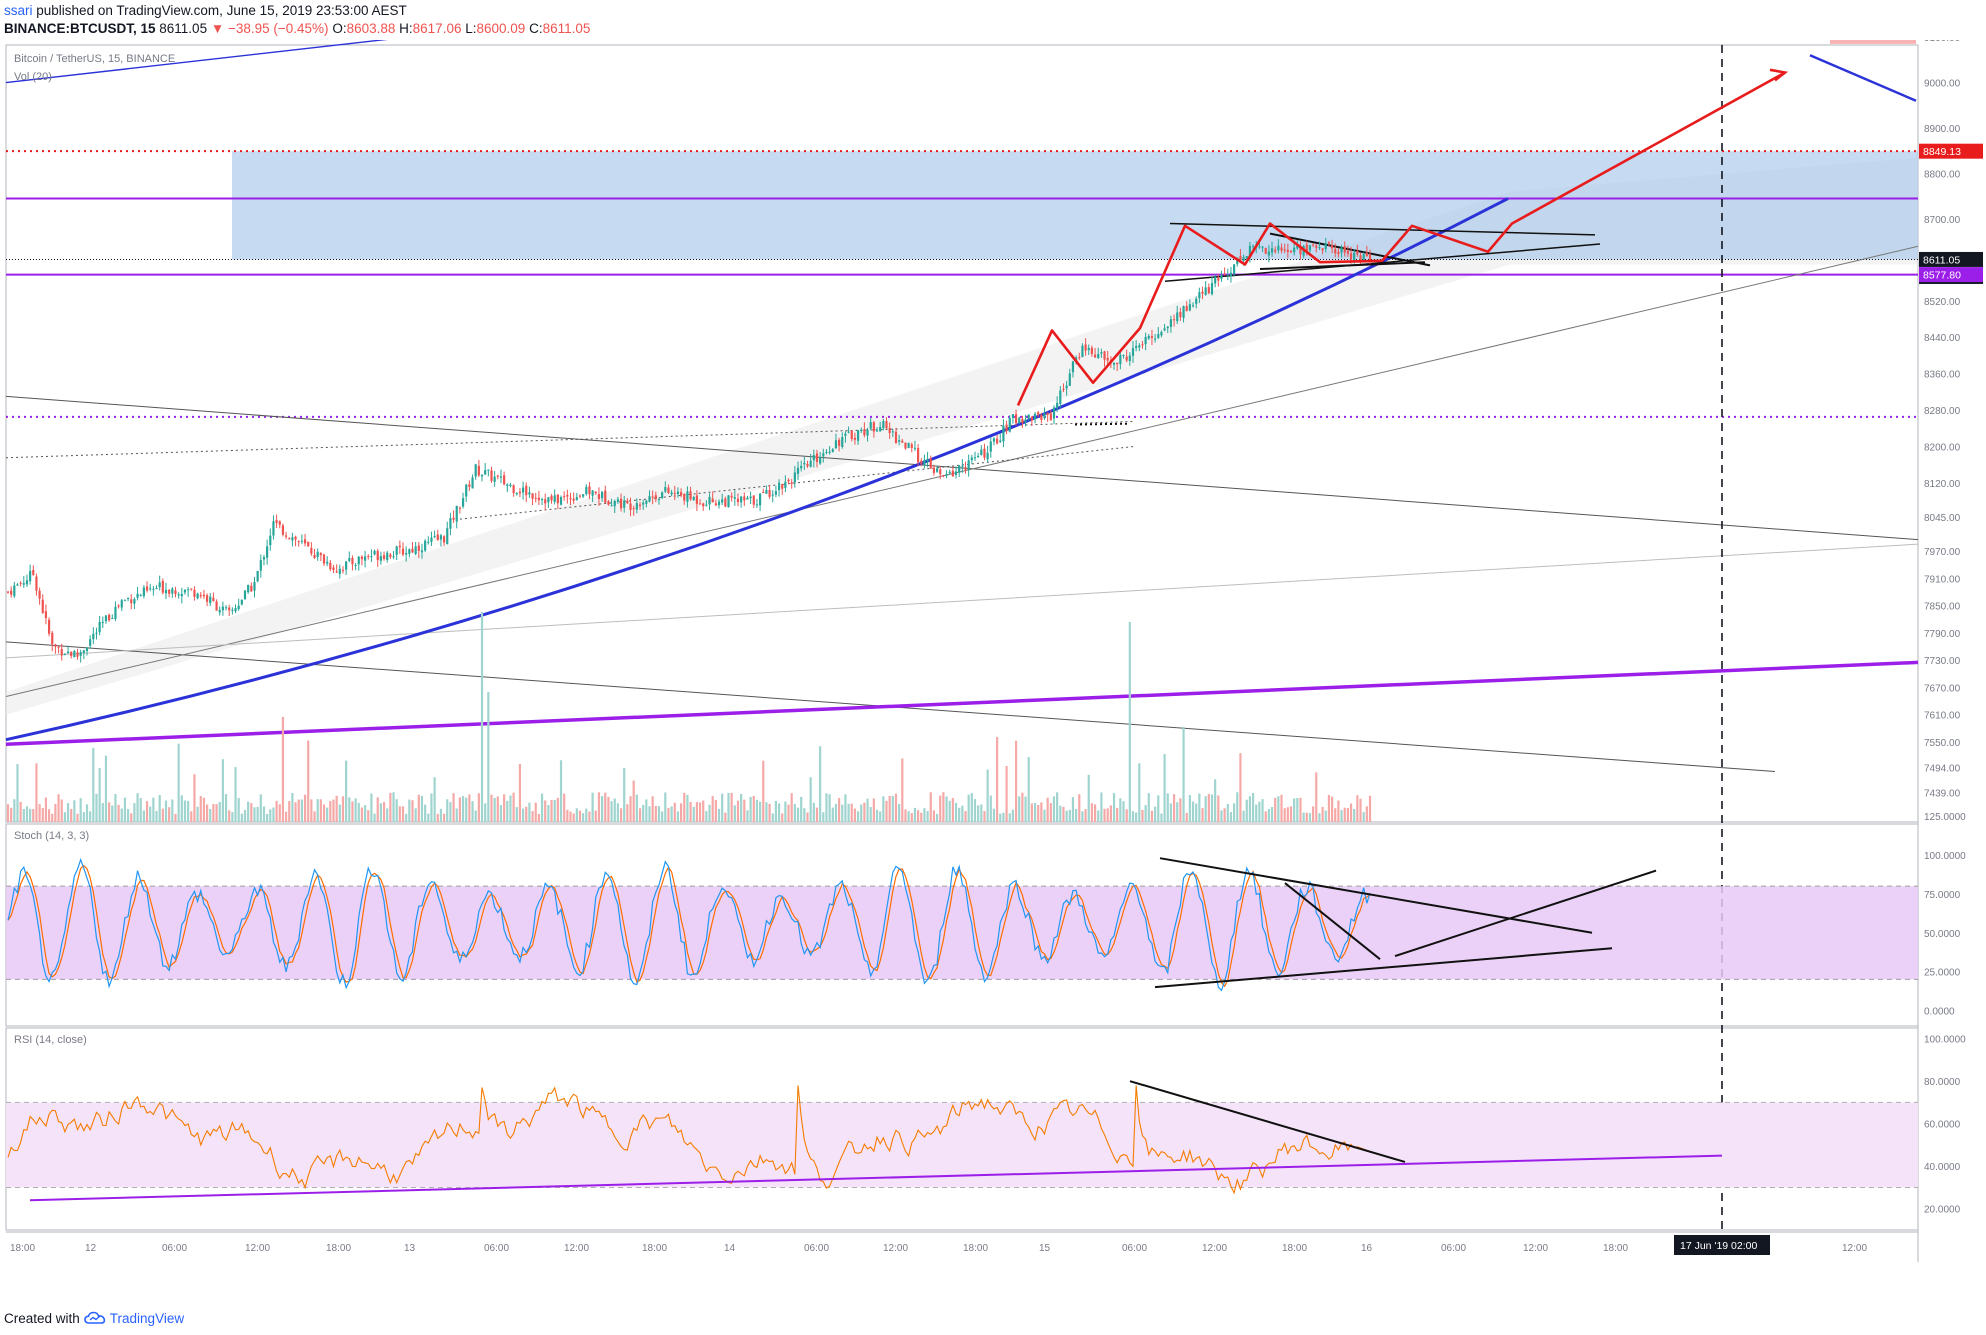 This screenshot has width=1986, height=1335. Describe the element at coordinates (1942, 768) in the screenshot. I see `price-tick: 7494.00` at that location.